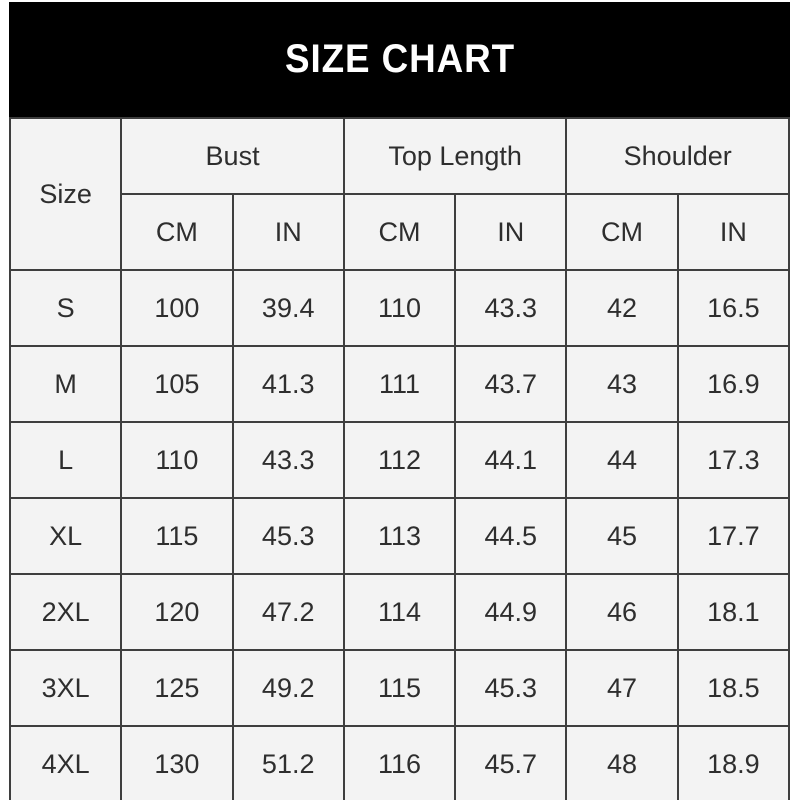 The height and width of the screenshot is (800, 800). I want to click on value-cell: 42, so click(622, 308).